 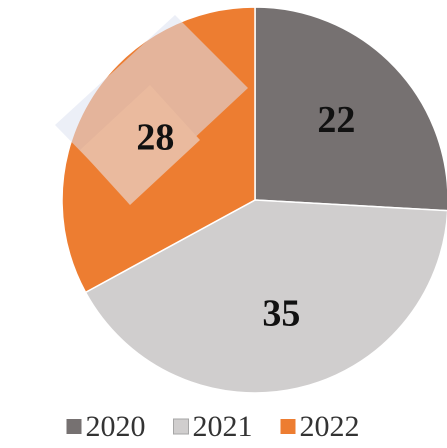 What do you see at coordinates (223, 426) in the screenshot?
I see `legend-label-2021: 2021` at bounding box center [223, 426].